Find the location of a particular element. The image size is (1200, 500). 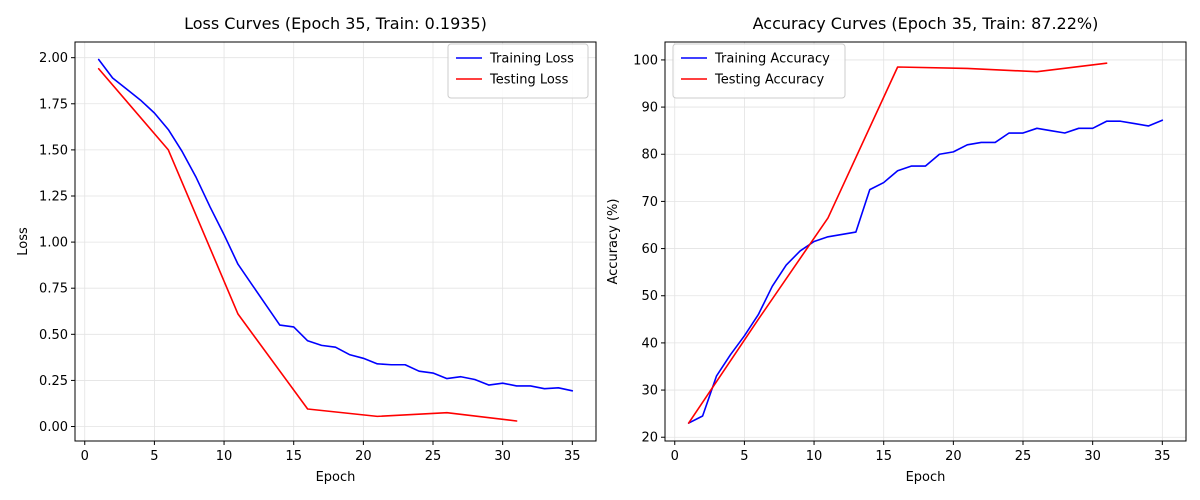

y-tick-label: 50 is located at coordinates (649, 296).